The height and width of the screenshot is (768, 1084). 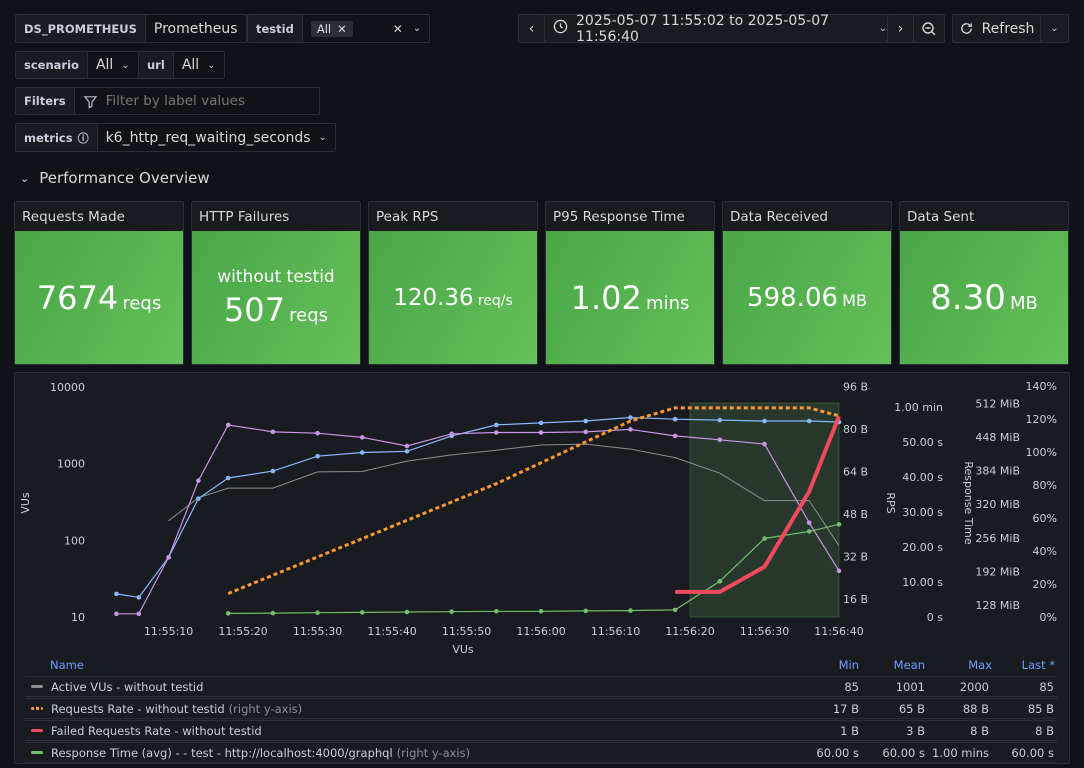 I want to click on series-line, so click(x=504, y=494).